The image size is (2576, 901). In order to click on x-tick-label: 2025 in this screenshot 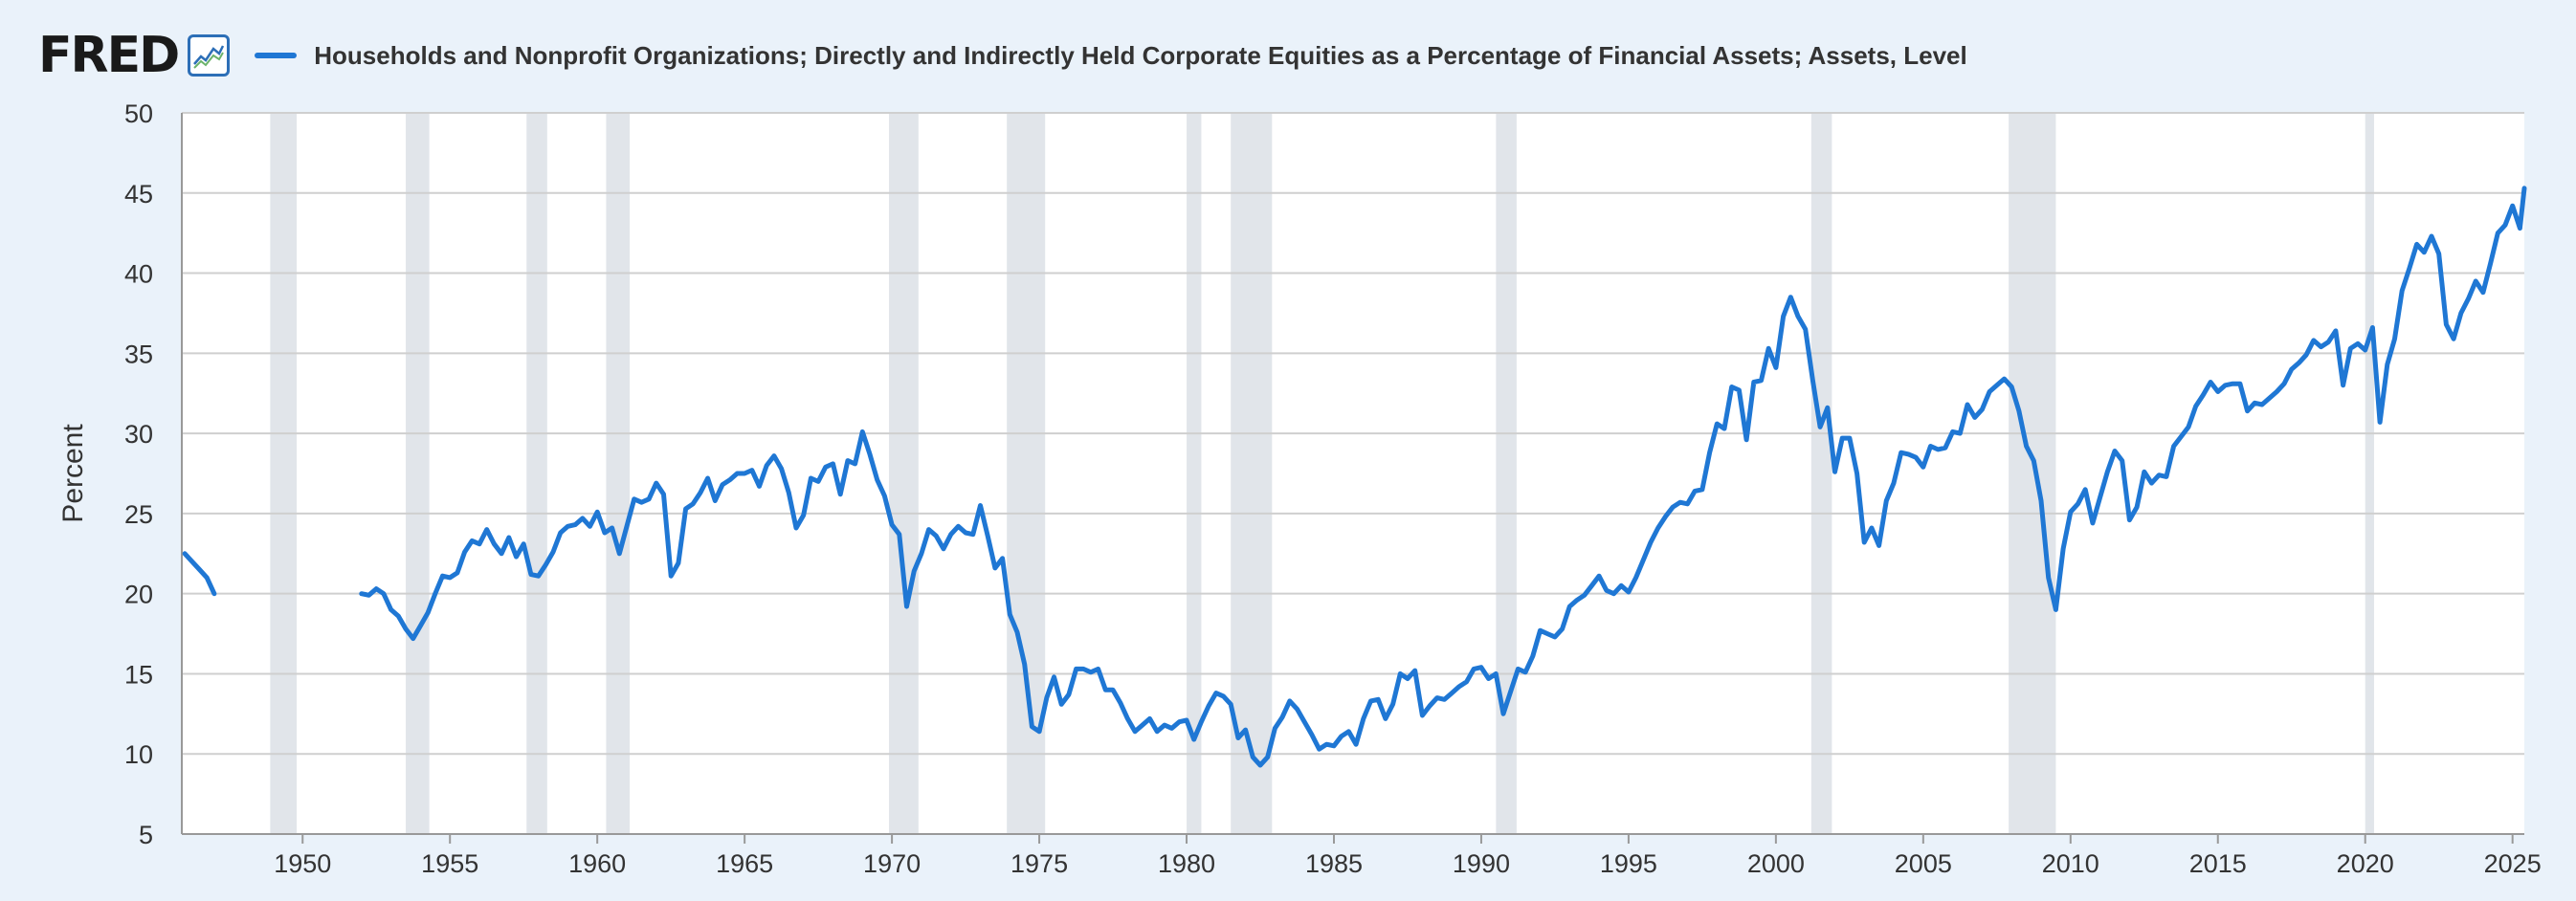, I will do `click(2513, 864)`.